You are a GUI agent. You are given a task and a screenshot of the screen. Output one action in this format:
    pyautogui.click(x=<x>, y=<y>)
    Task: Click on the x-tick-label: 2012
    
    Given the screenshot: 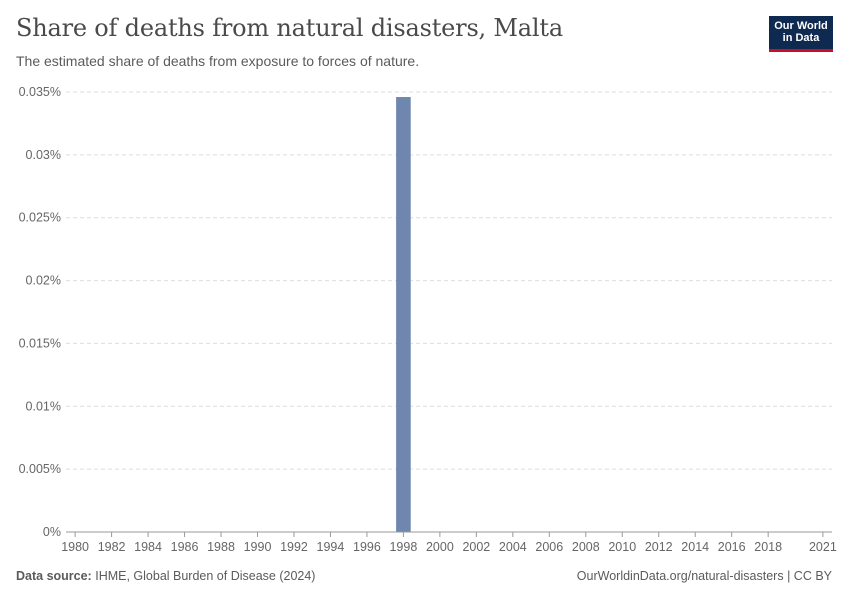 What is the action you would take?
    pyautogui.click(x=659, y=547)
    